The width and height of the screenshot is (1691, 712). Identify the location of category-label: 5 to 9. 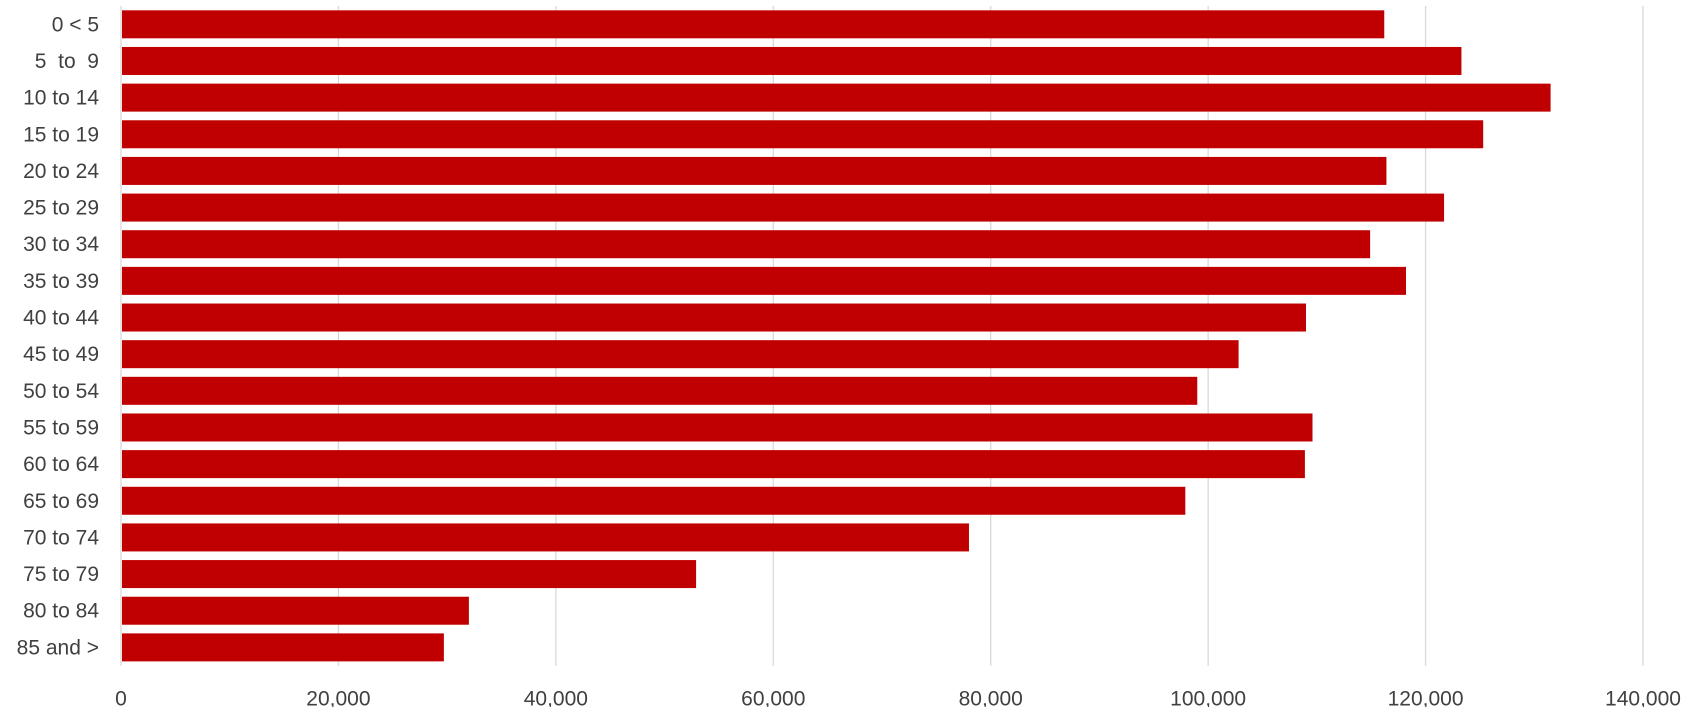
(67, 61).